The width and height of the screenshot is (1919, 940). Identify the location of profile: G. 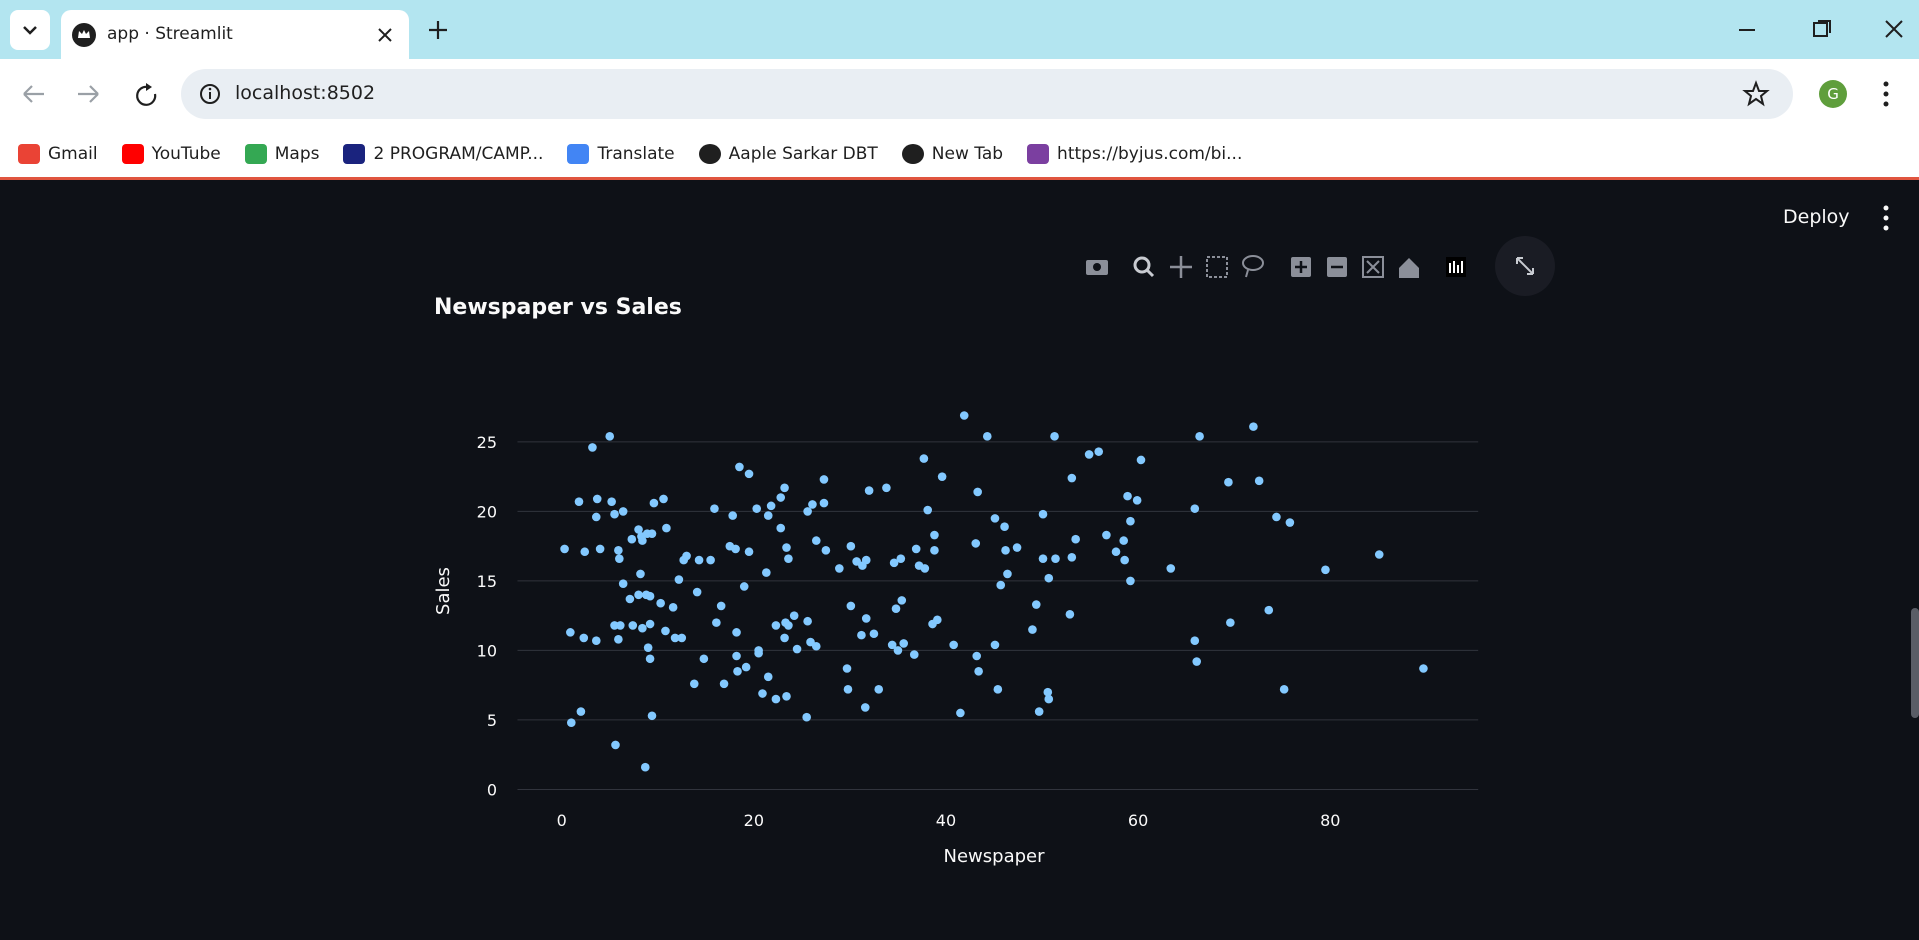
(1833, 94).